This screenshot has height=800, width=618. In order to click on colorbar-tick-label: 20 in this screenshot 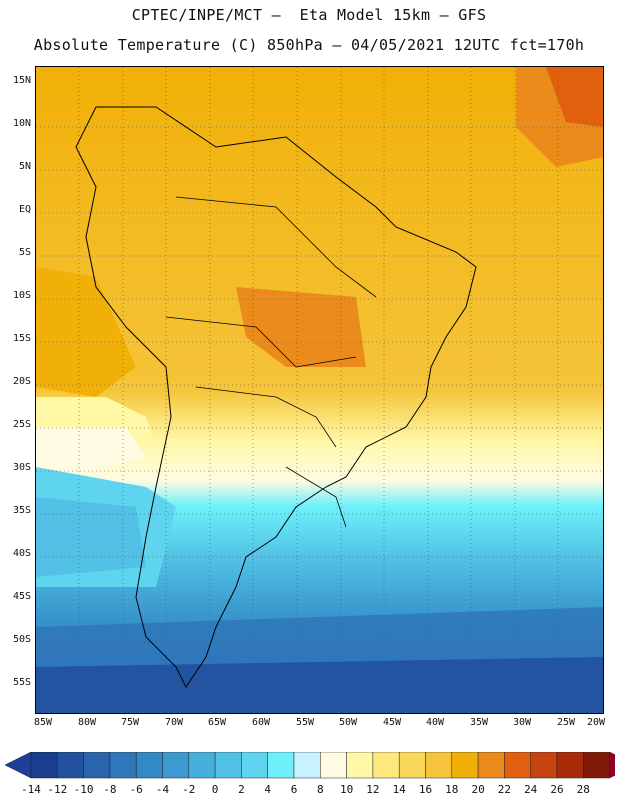, I will do `click(478, 789)`.